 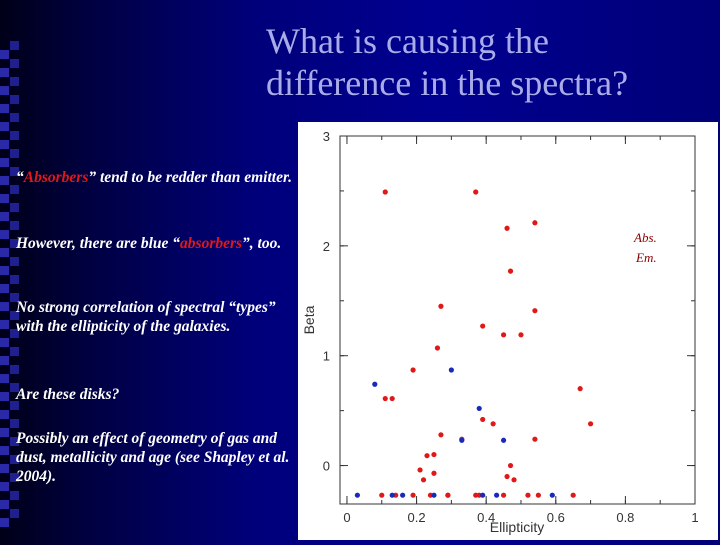 I want to click on bullet-text: ” tend to be redder than emitter., so click(x=190, y=177).